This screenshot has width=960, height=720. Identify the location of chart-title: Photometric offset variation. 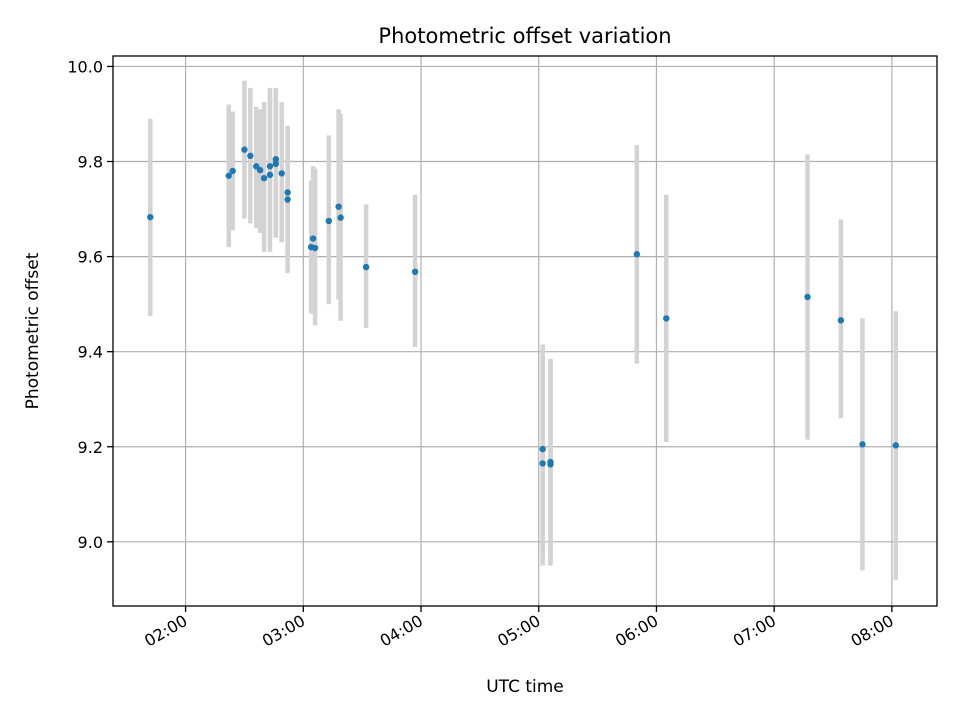
(524, 36).